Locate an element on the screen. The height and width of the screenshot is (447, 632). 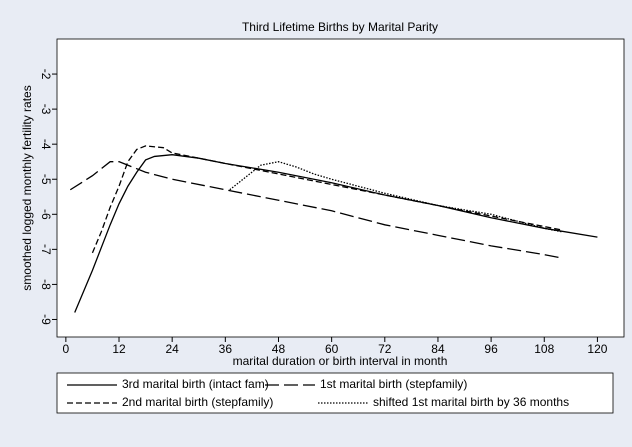
x-tick-label: 48 is located at coordinates (279, 349).